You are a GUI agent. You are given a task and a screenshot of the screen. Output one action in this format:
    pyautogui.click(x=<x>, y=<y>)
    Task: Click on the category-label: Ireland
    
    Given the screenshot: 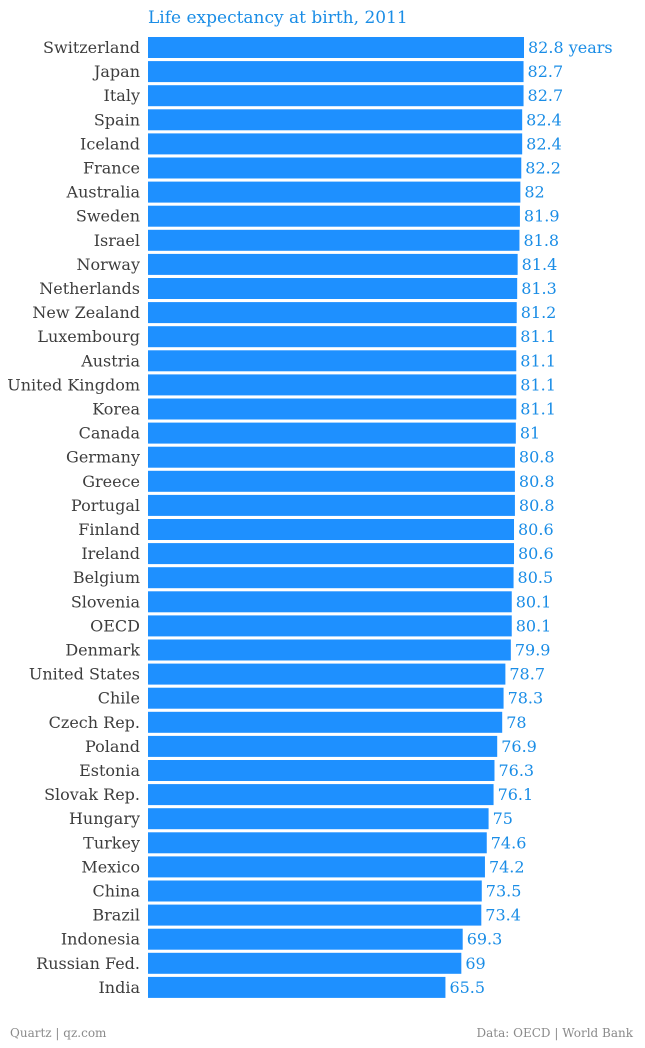 What is the action you would take?
    pyautogui.click(x=110, y=553)
    